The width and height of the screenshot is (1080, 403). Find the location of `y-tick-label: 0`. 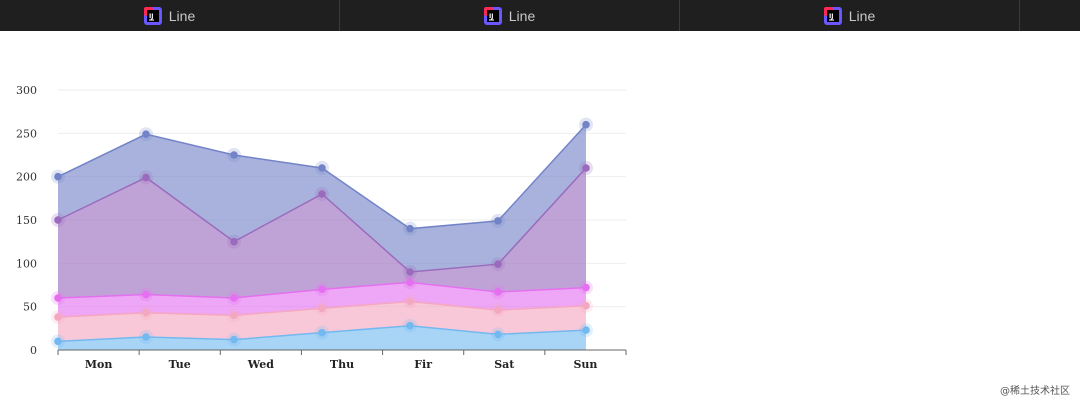

y-tick-label: 0 is located at coordinates (33, 350).